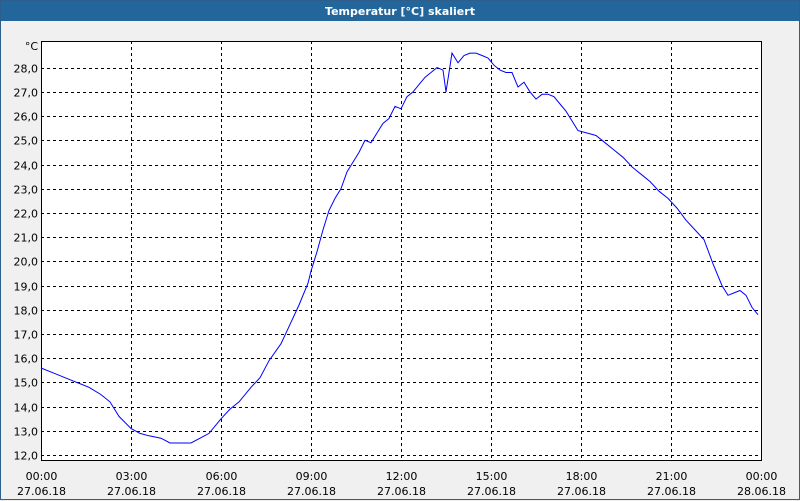 This screenshot has height=501, width=800. What do you see at coordinates (26, 383) in the screenshot?
I see `y-tick-label: 15,0` at bounding box center [26, 383].